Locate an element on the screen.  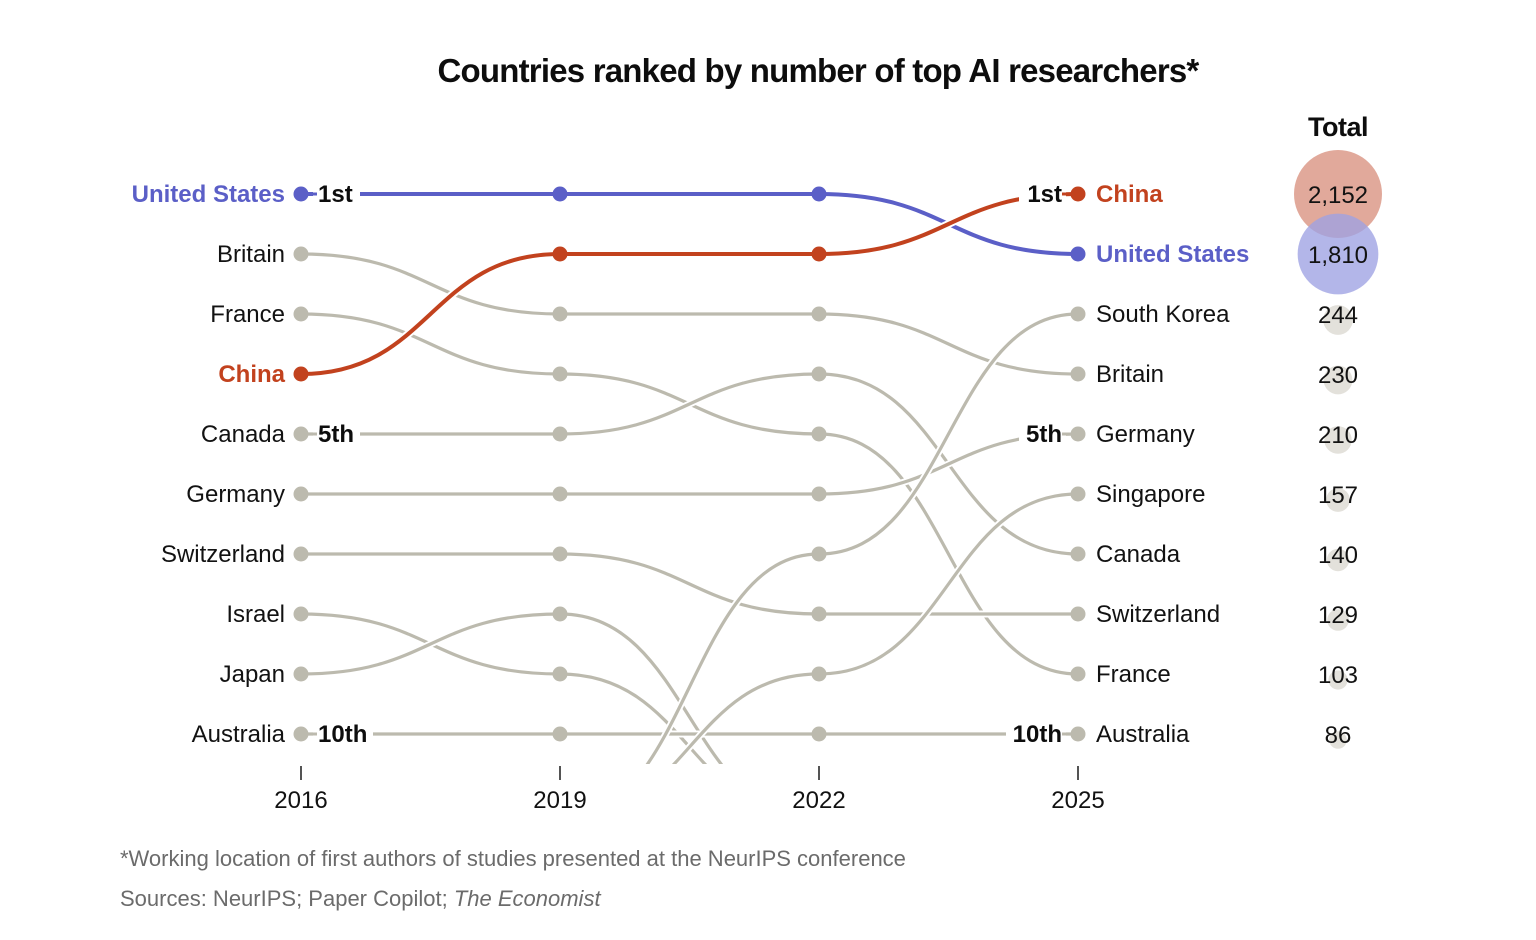
line-south-korea-2019-2022 is located at coordinates (732, 658).